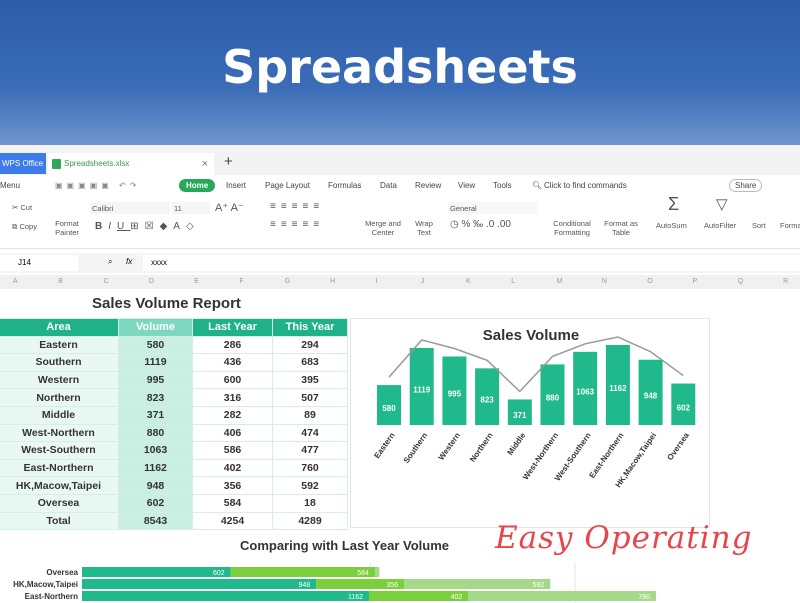 This screenshot has height=603, width=800. What do you see at coordinates (155, 450) in the screenshot?
I see `cell-volume: 1063` at bounding box center [155, 450].